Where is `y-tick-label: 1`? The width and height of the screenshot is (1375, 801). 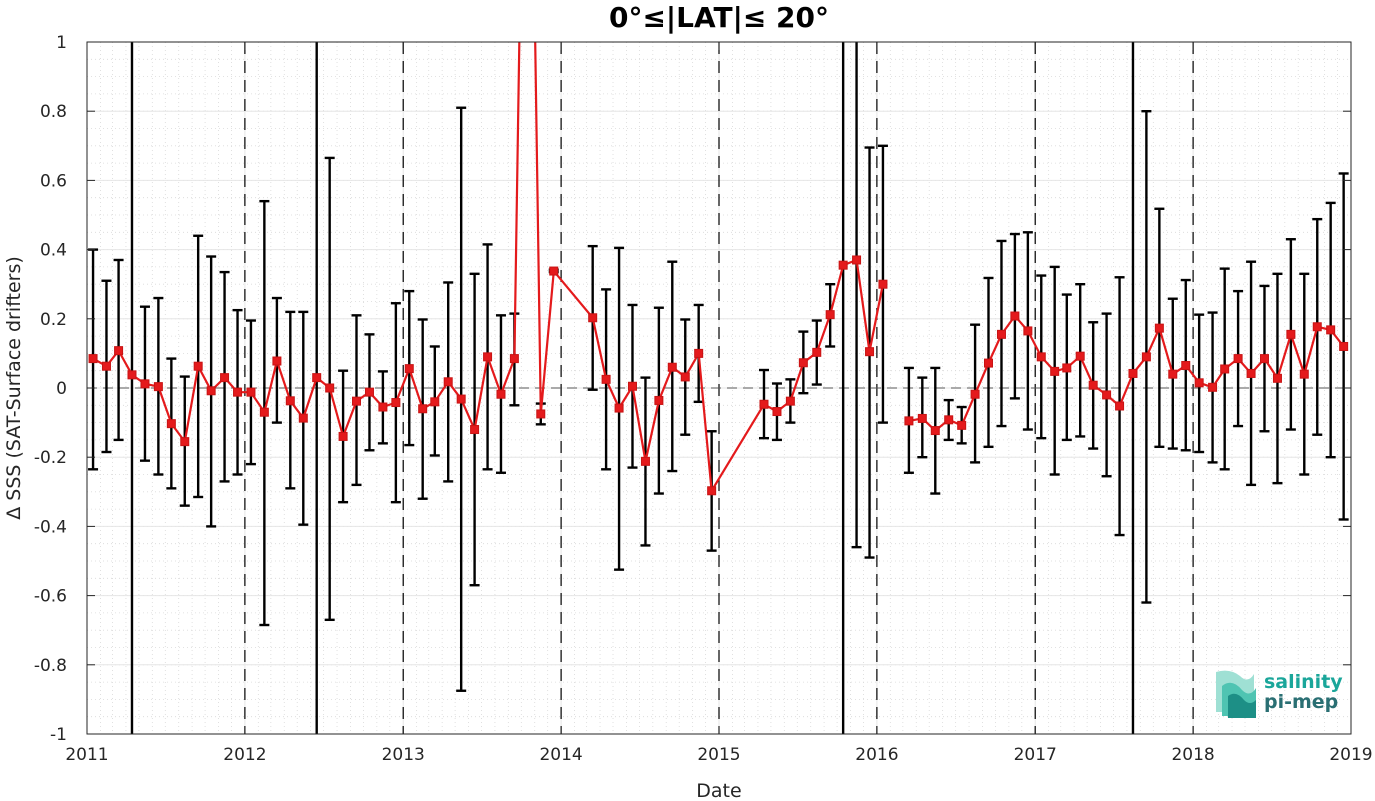 y-tick-label: 1 is located at coordinates (61, 43).